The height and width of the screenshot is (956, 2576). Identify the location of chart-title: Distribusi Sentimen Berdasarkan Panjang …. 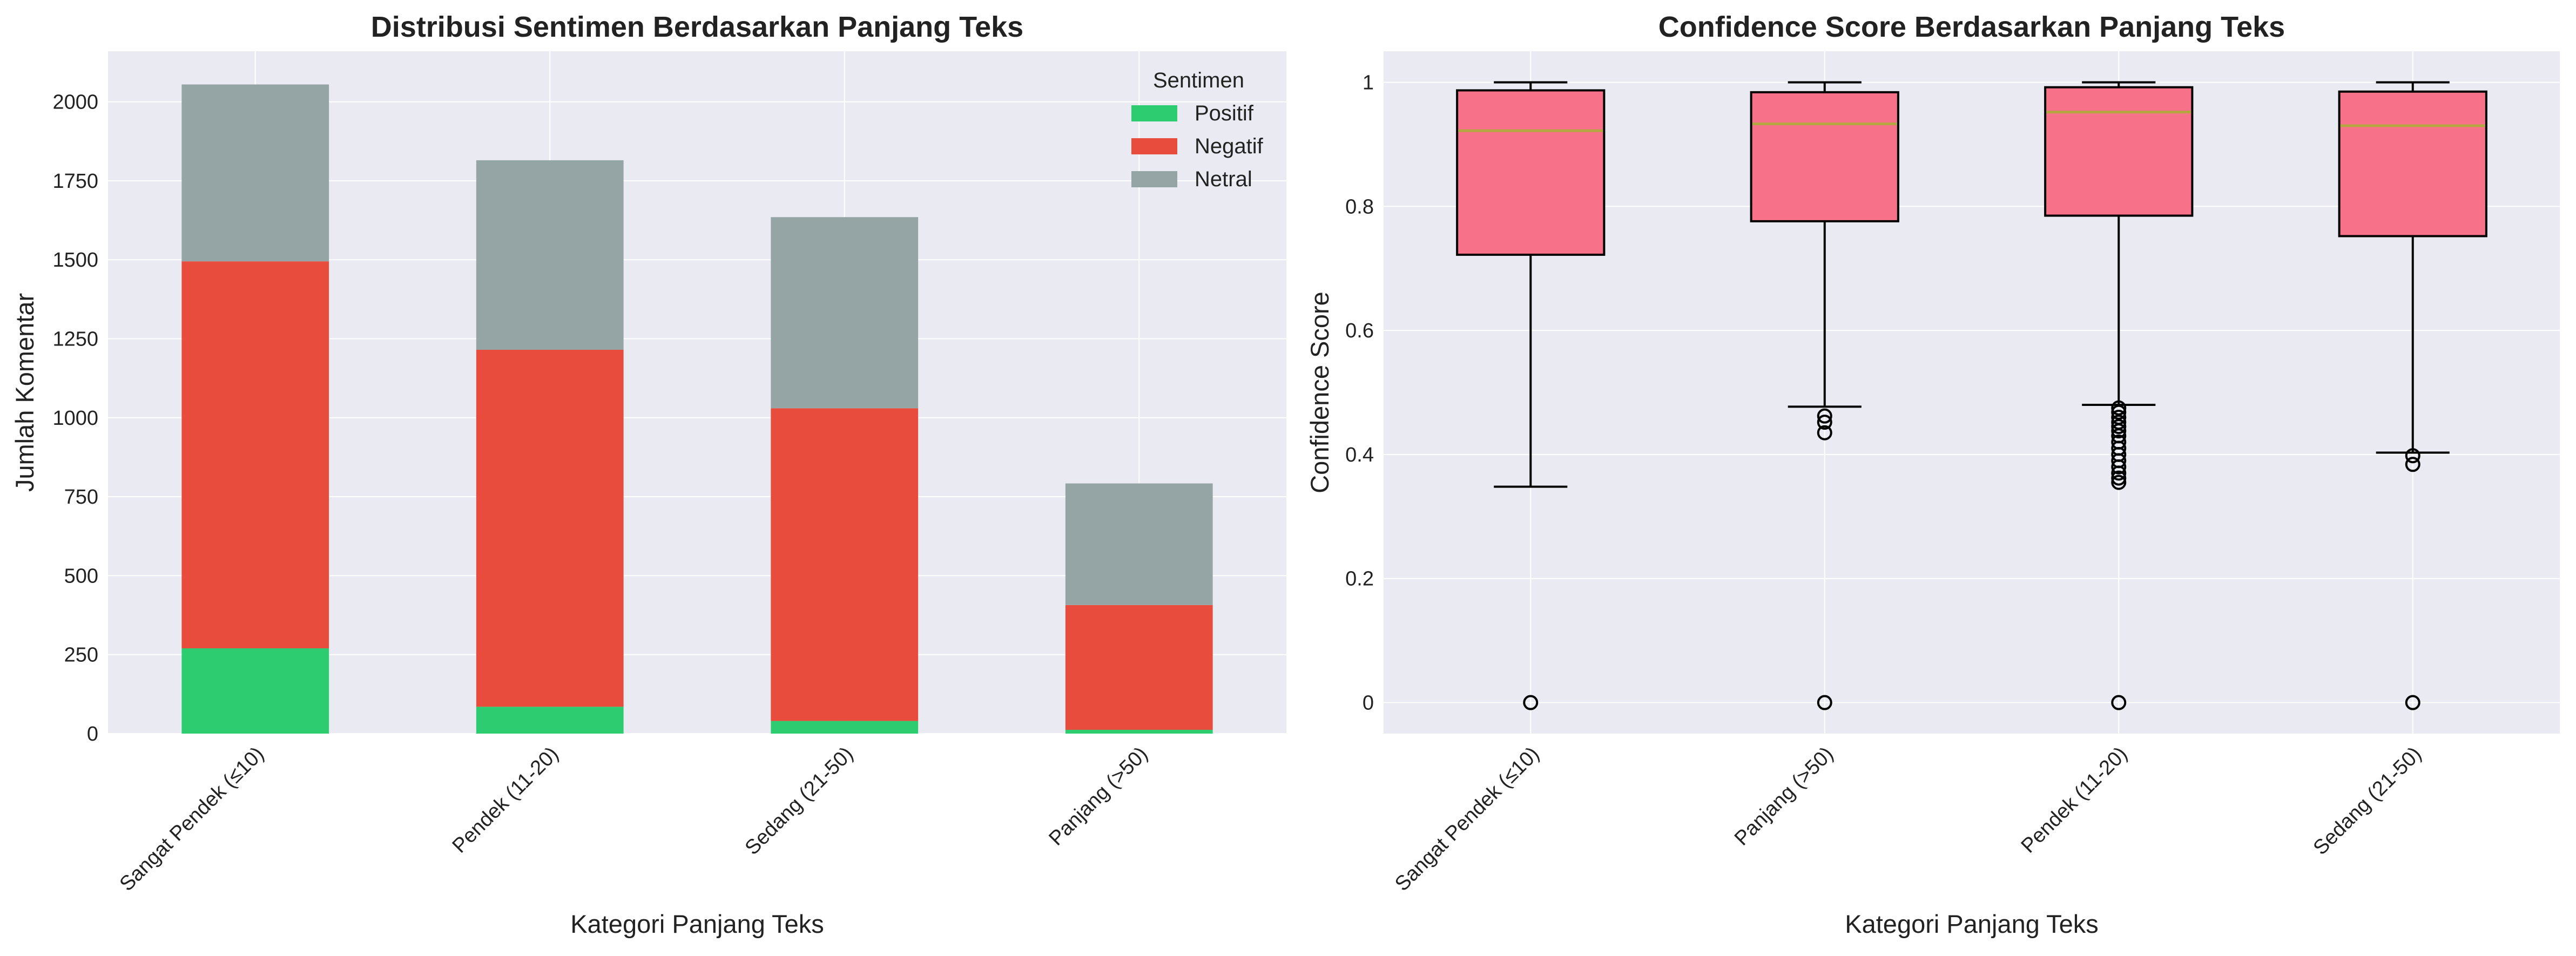
(697, 27).